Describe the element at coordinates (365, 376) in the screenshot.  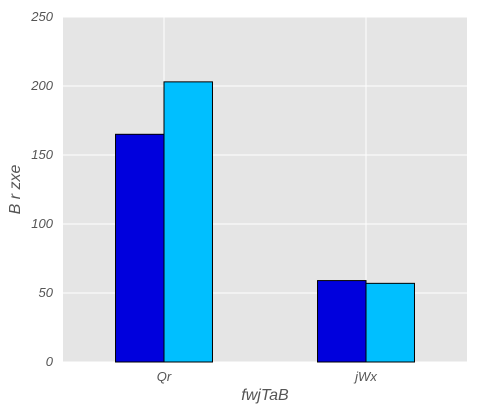
I see `x-tick-label: jWx` at that location.